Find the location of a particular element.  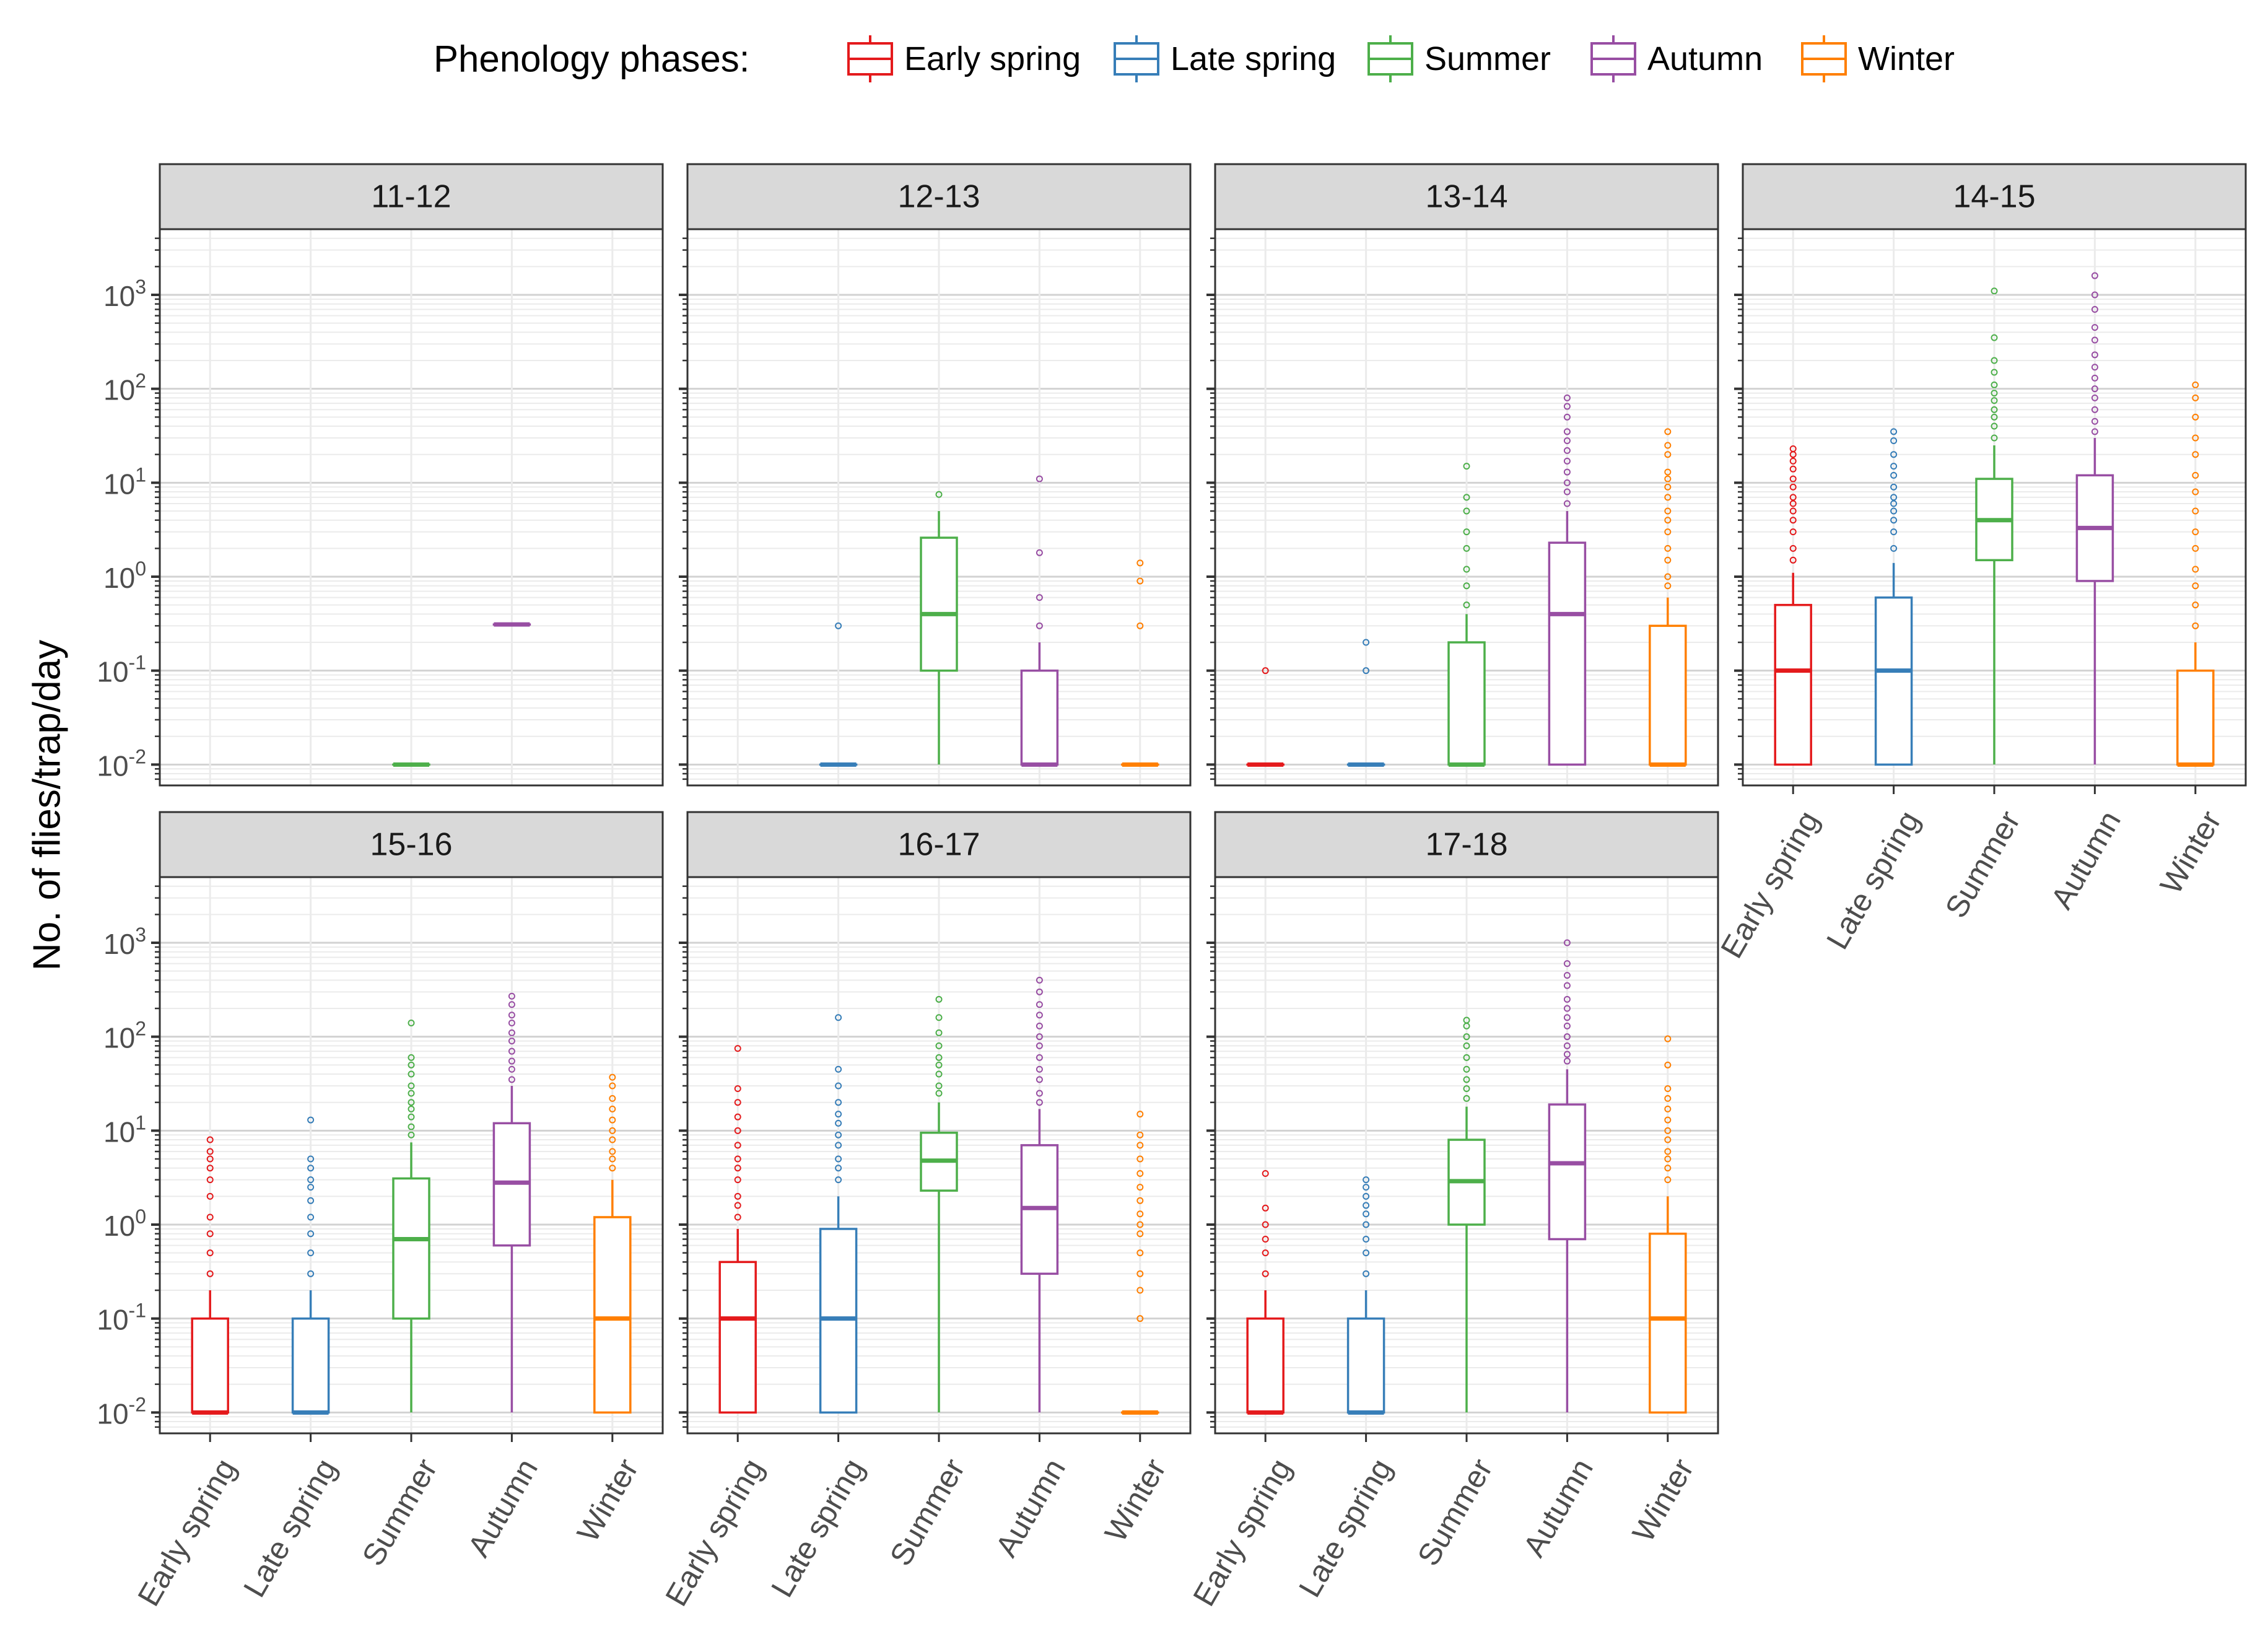

y-axis-ticks is located at coordinates (1210, 1156).